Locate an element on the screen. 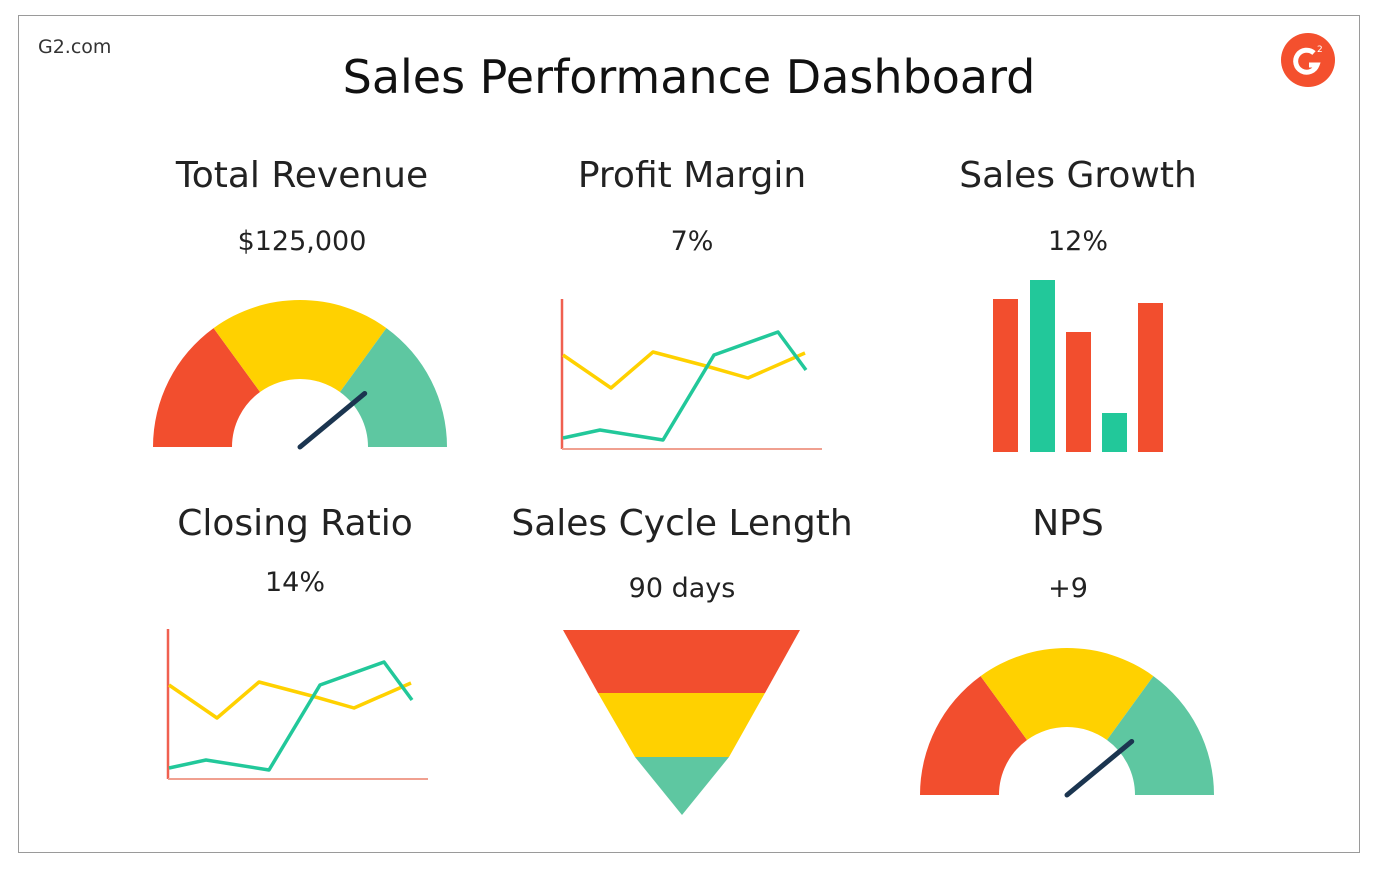 This screenshot has width=1377, height=873. nps-gauge-needle is located at coordinates (1099, 768).